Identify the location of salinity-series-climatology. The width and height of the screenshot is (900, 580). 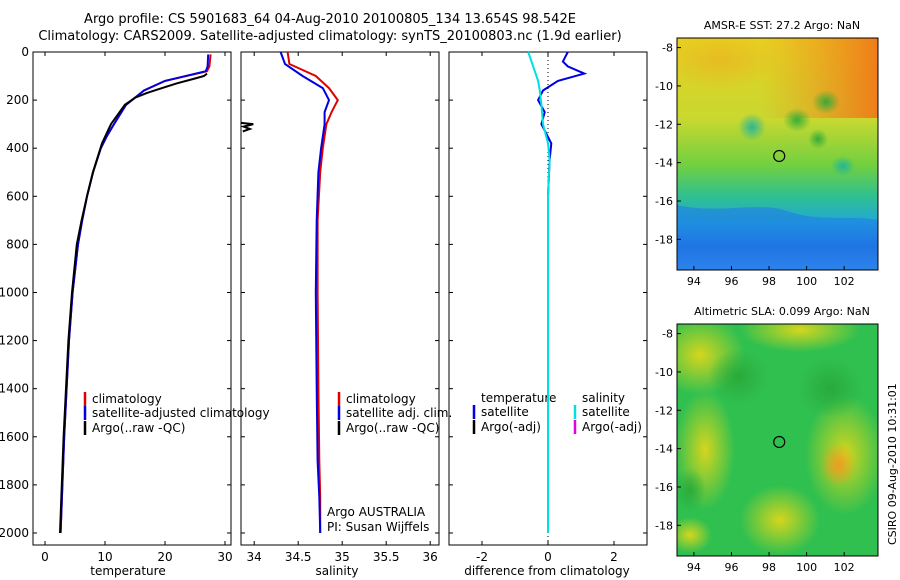
(312, 292).